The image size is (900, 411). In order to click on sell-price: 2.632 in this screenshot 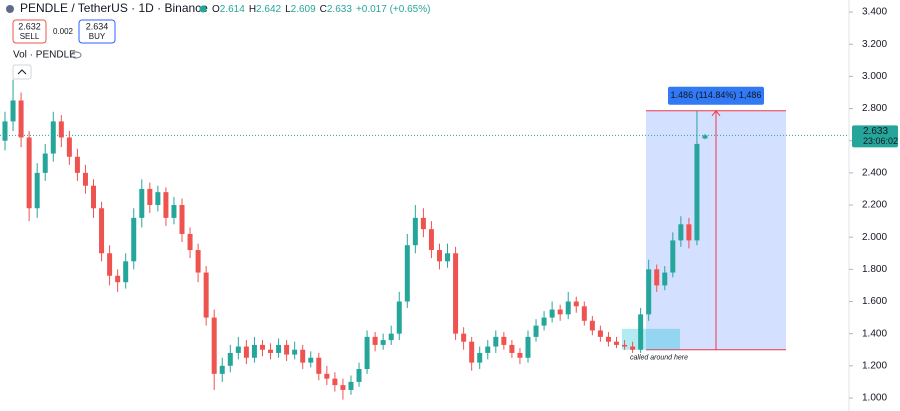, I will do `click(29, 26)`.